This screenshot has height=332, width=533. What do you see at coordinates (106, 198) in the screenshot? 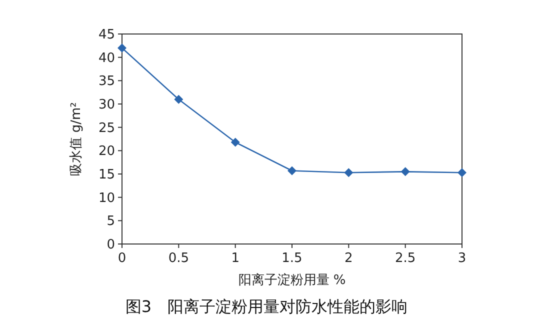
I see `y-tick-label: 10` at bounding box center [106, 198].